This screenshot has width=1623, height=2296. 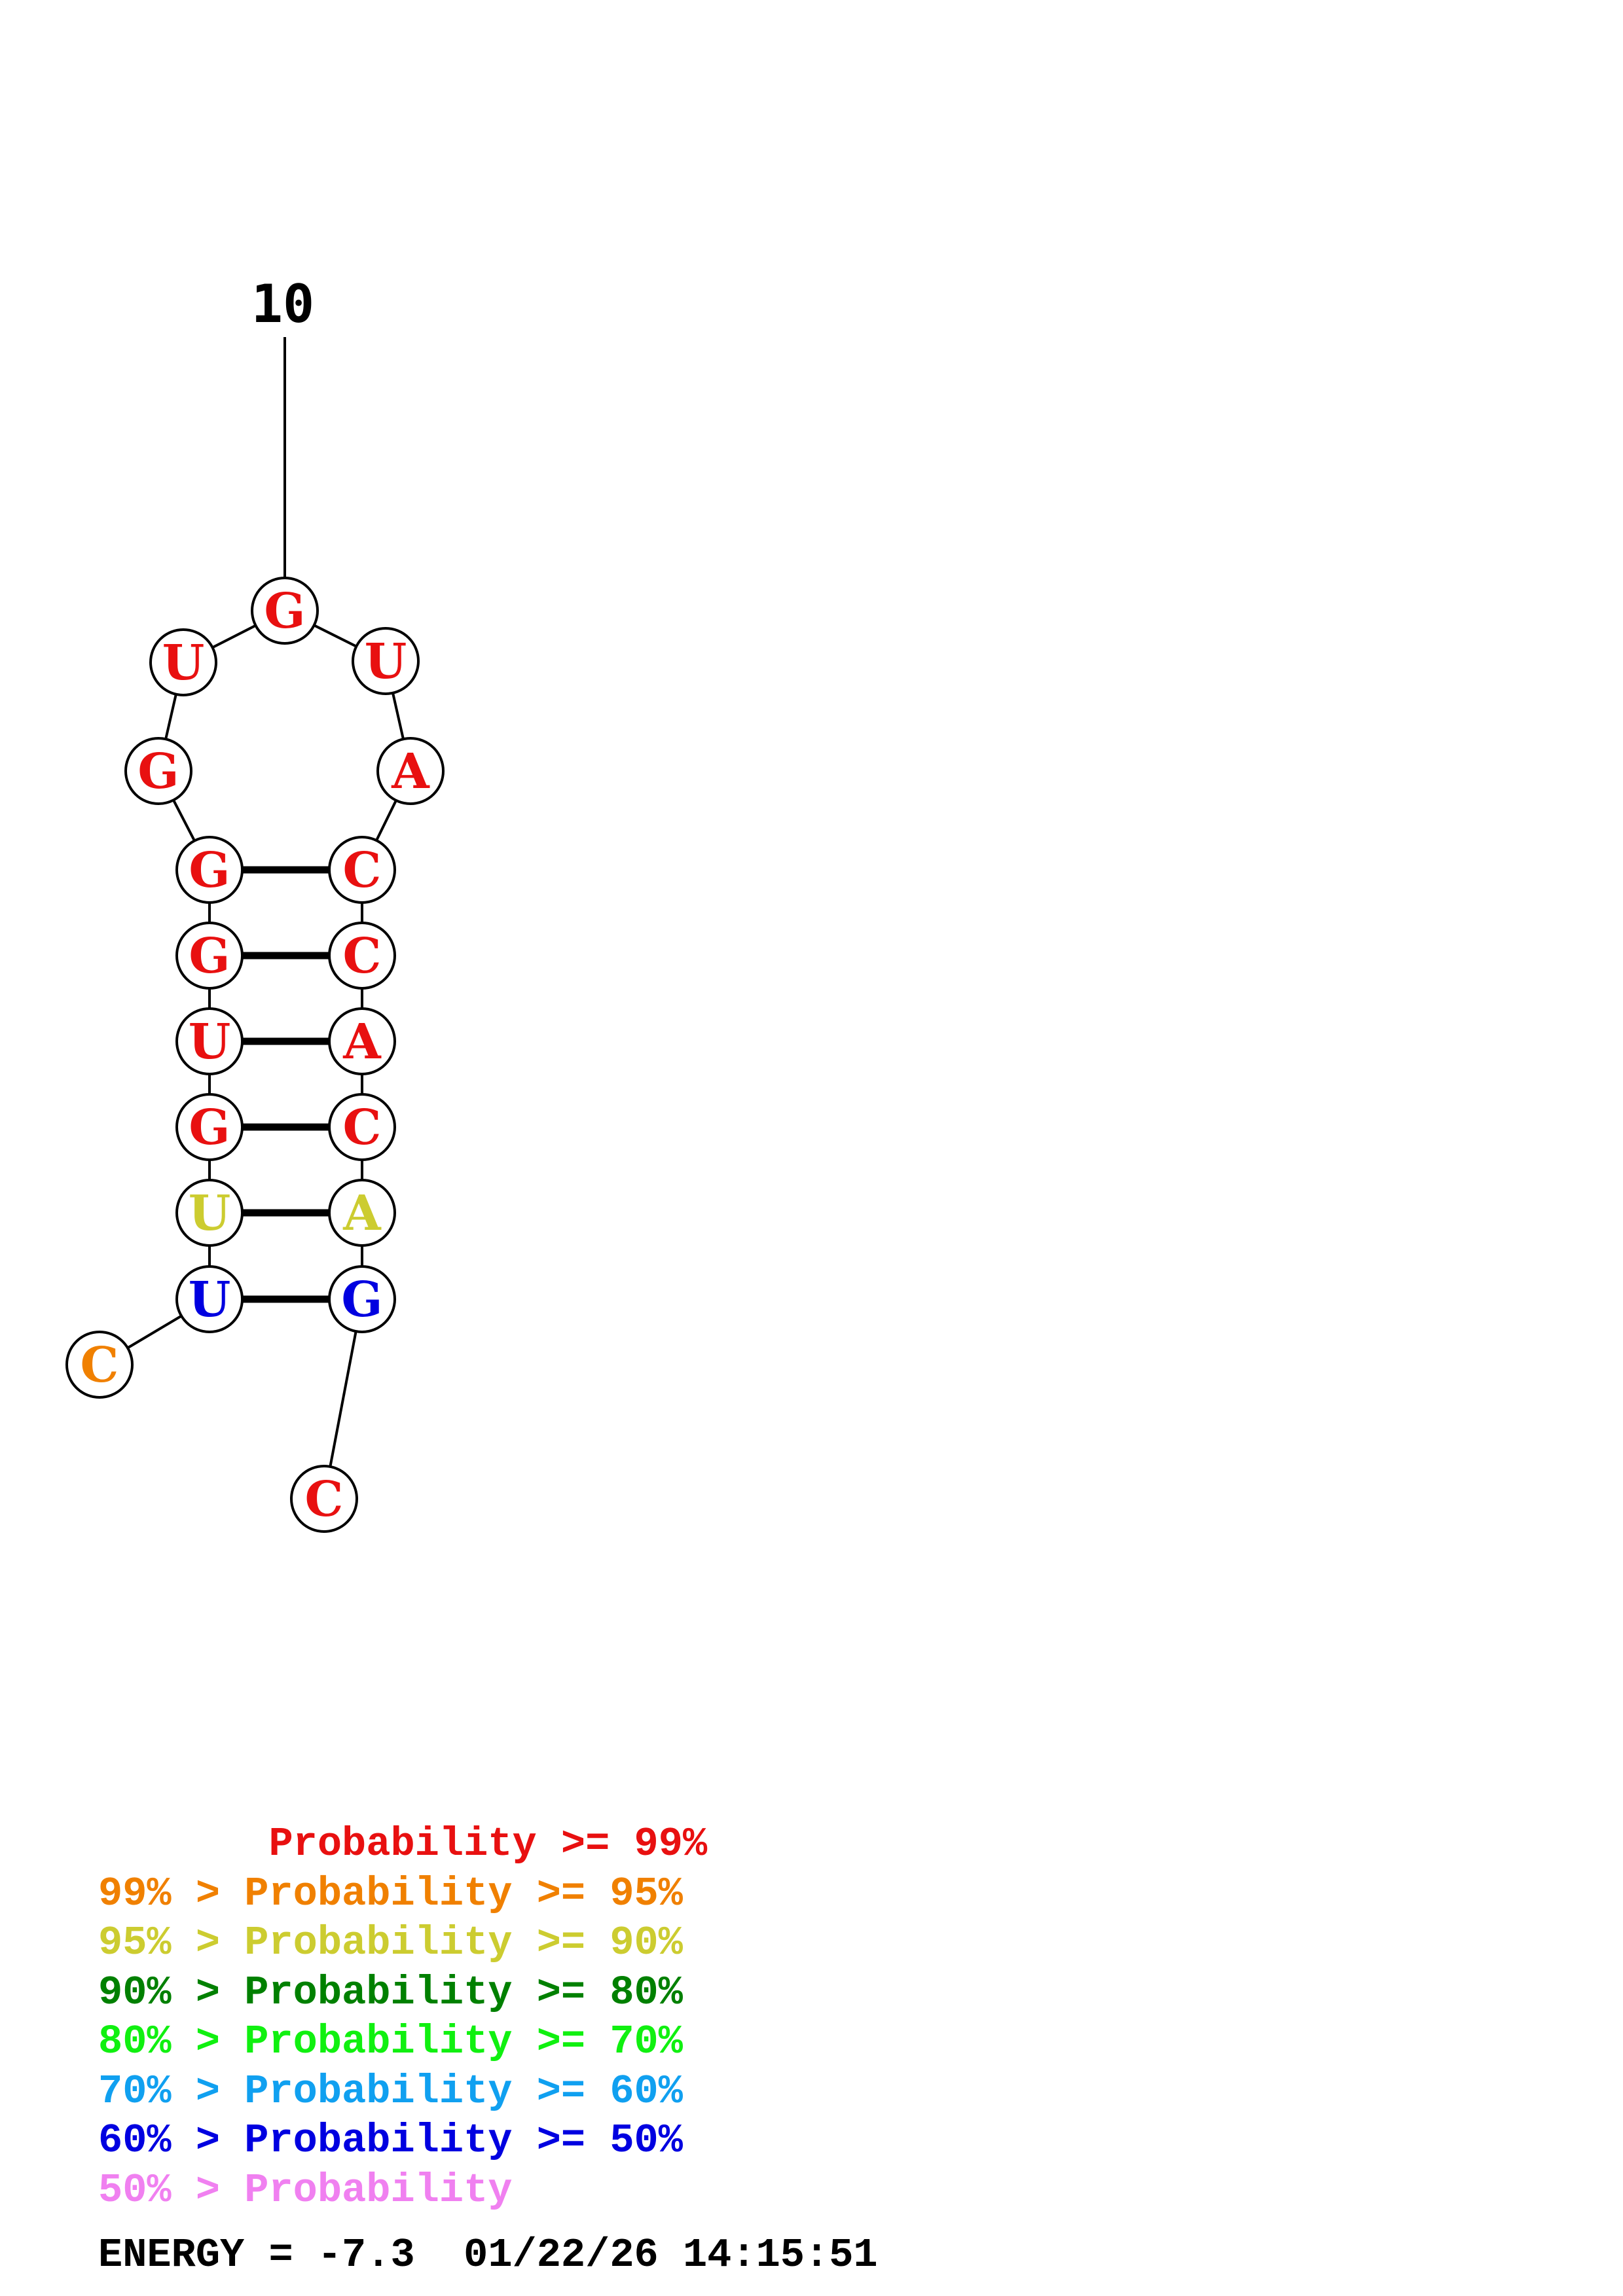 What do you see at coordinates (390, 1943) in the screenshot?
I see `legend-entry: 95% > Probability >= 90%` at bounding box center [390, 1943].